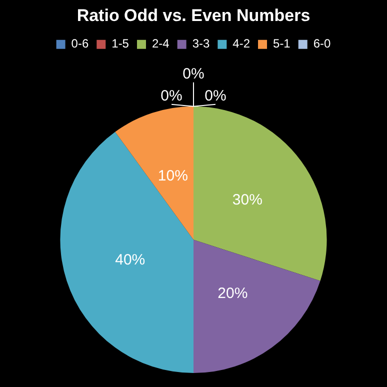 The width and height of the screenshot is (387, 387). Describe the element at coordinates (282, 43) in the screenshot. I see `legend-label: 5-1` at that location.